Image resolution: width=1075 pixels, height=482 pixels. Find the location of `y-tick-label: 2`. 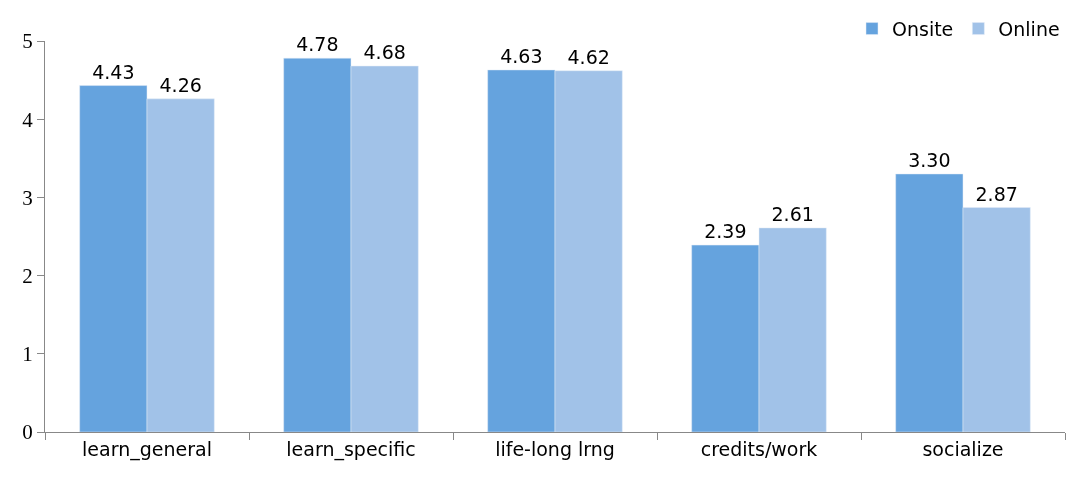

y-tick-label: 2 is located at coordinates (27, 275).